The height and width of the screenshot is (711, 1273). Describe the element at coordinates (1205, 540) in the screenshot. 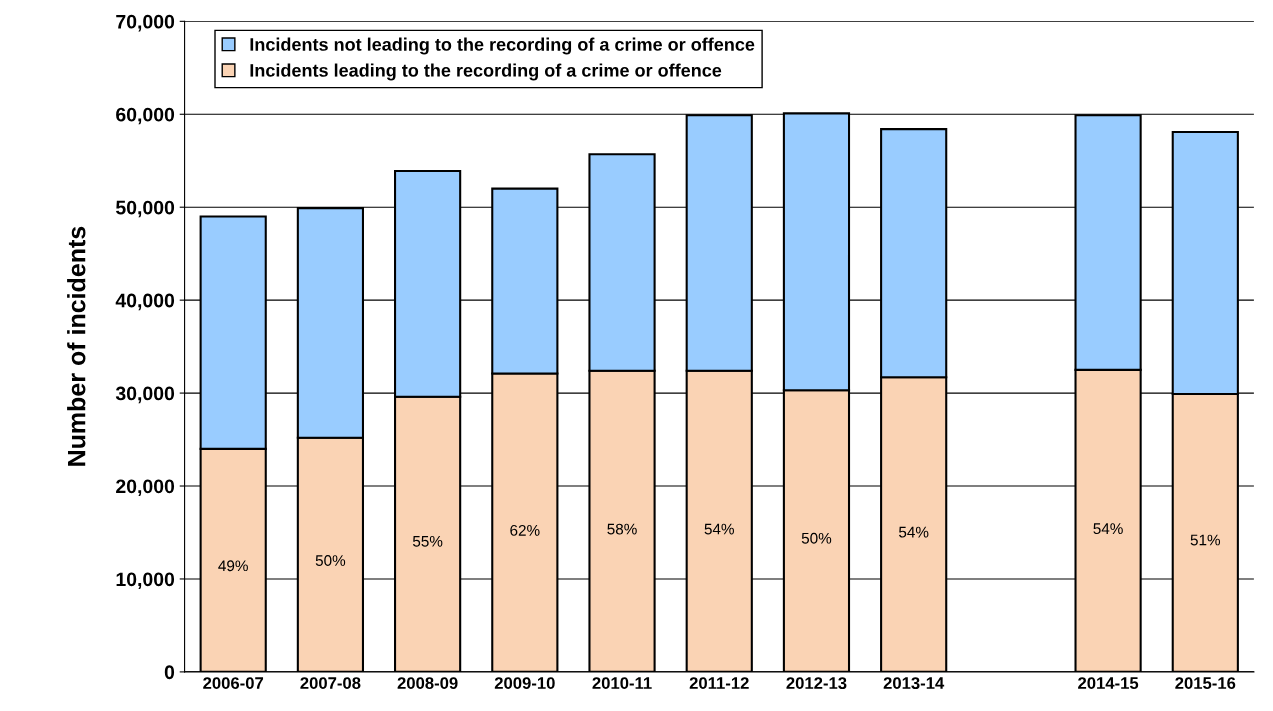

I see `annotation: 51%` at that location.